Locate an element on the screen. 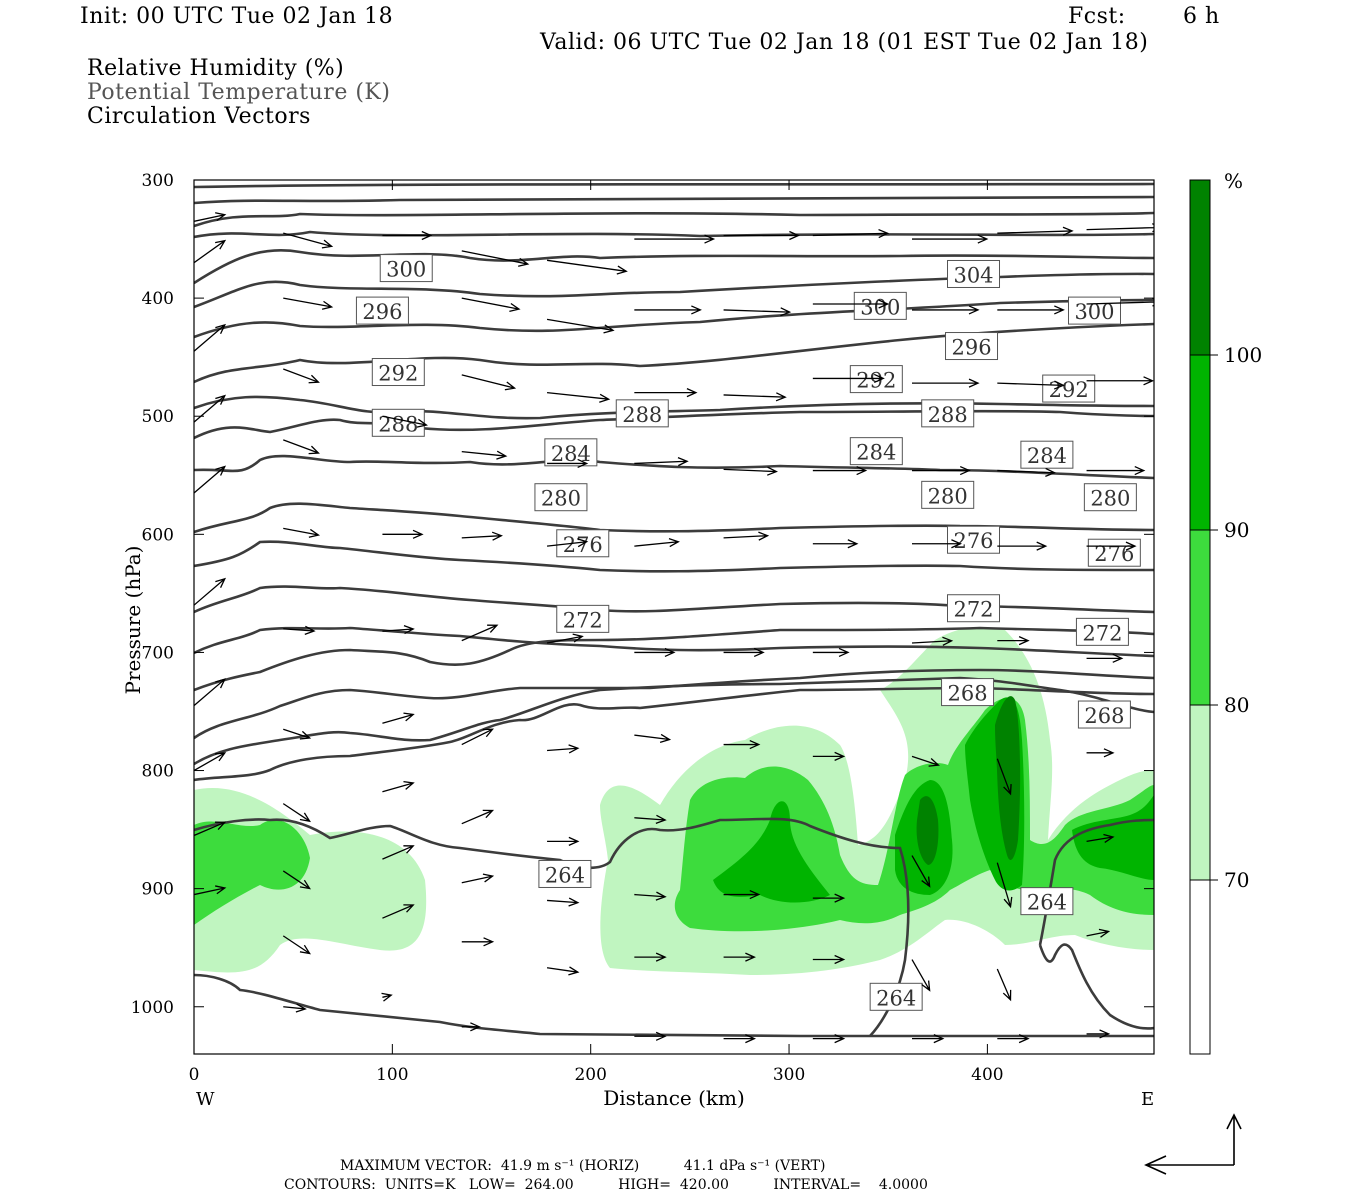 This screenshot has height=1200, width=1350. colorbar-segment is located at coordinates (1200, 442).